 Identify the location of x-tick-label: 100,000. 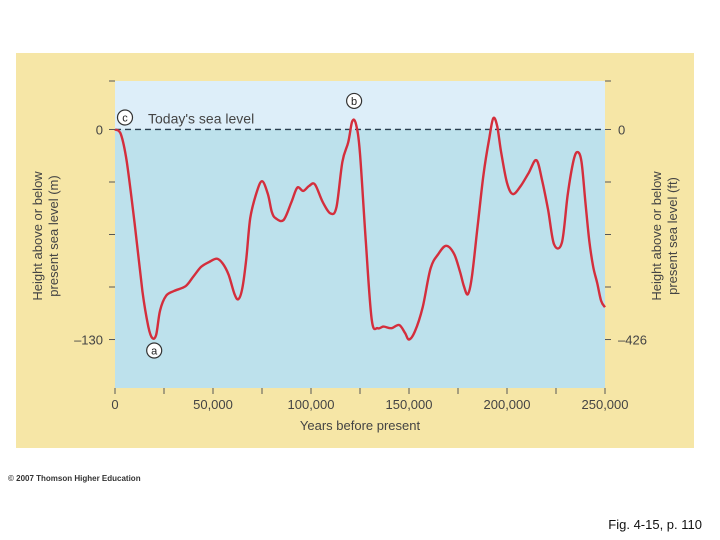
(311, 404).